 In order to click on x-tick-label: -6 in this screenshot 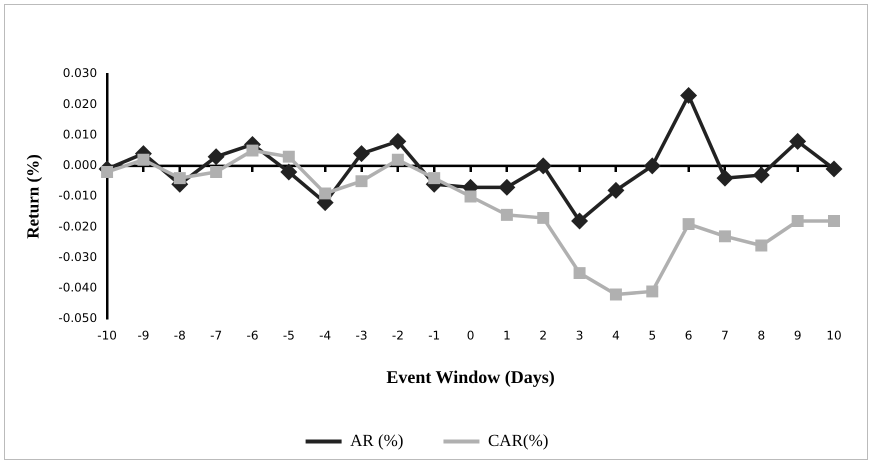, I will do `click(252, 335)`.